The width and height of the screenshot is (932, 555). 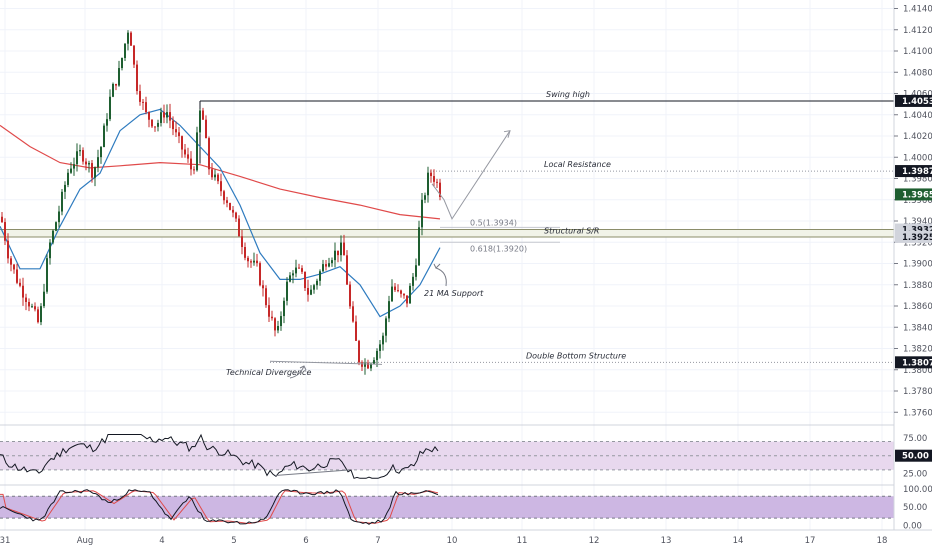 I want to click on projection-arrow, so click(x=471, y=175).